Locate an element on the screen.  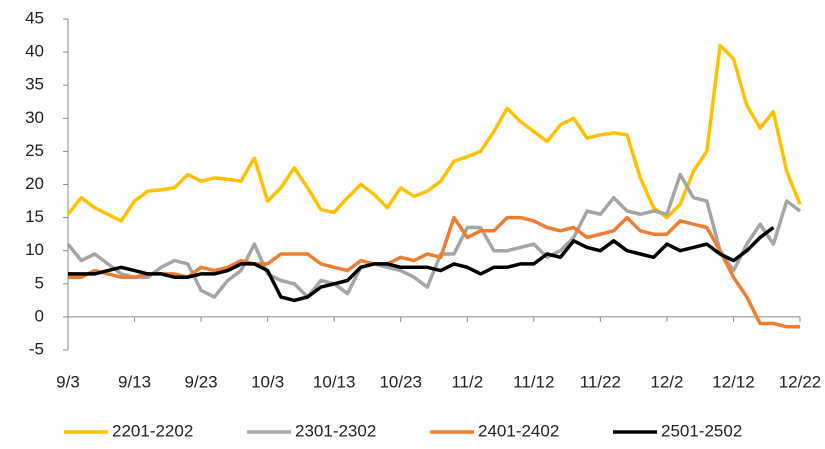
x-tick-label: 10/3 is located at coordinates (267, 381).